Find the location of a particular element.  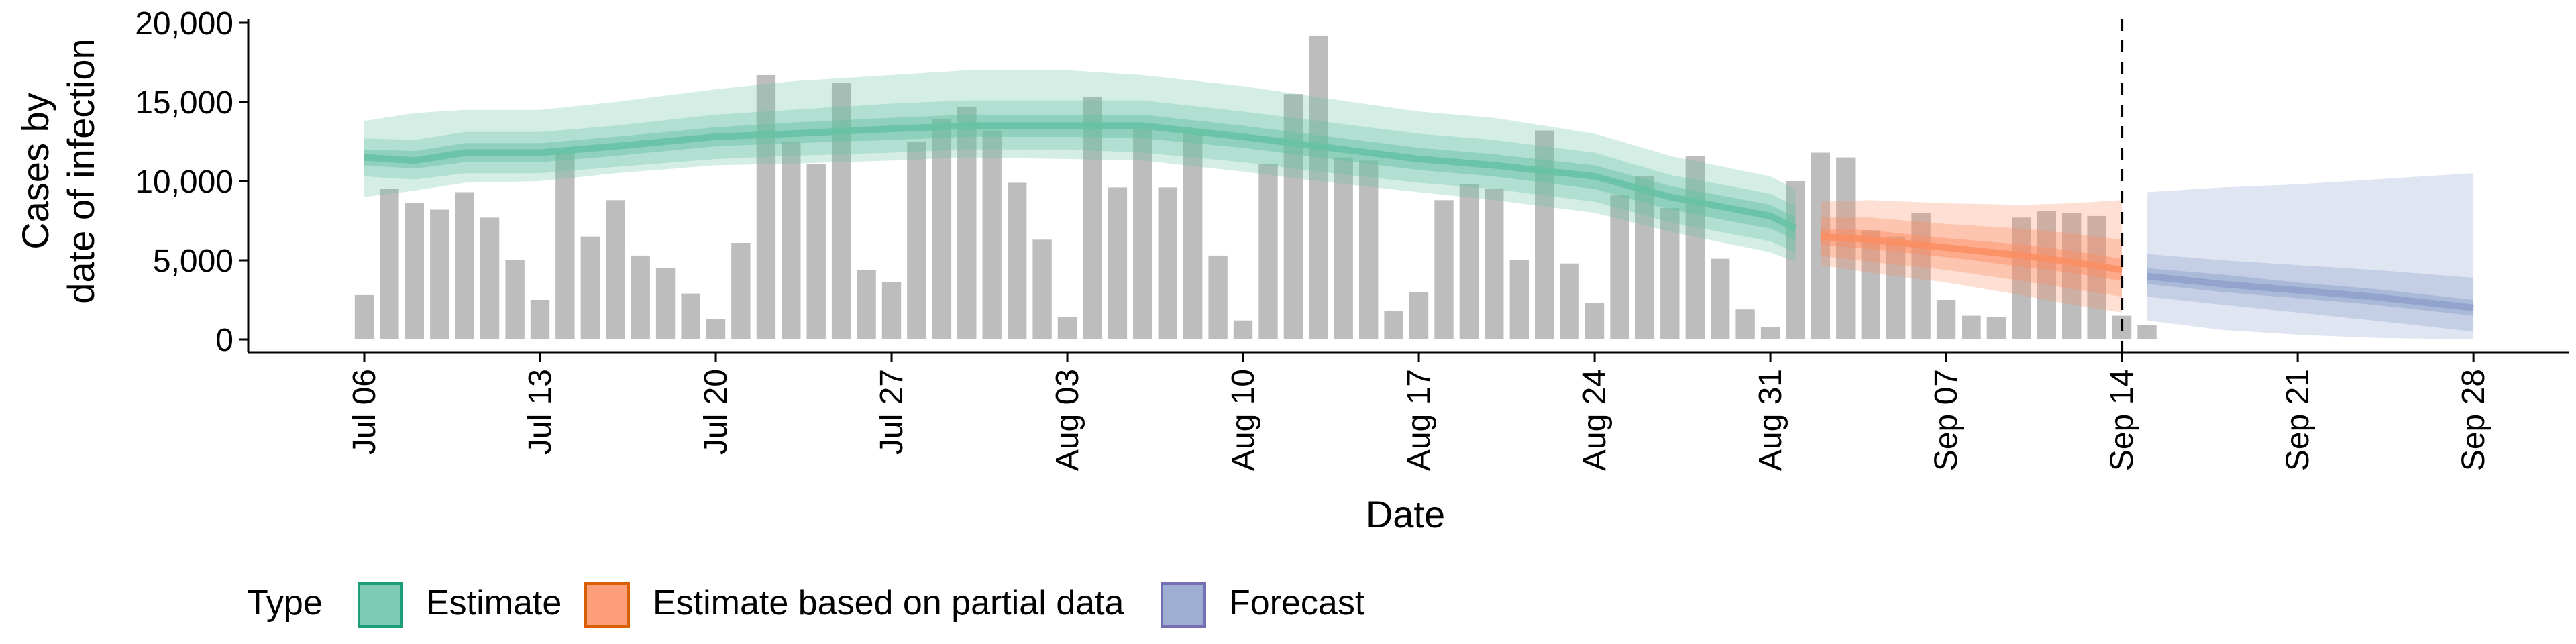

legend-title: Type is located at coordinates (285, 603).